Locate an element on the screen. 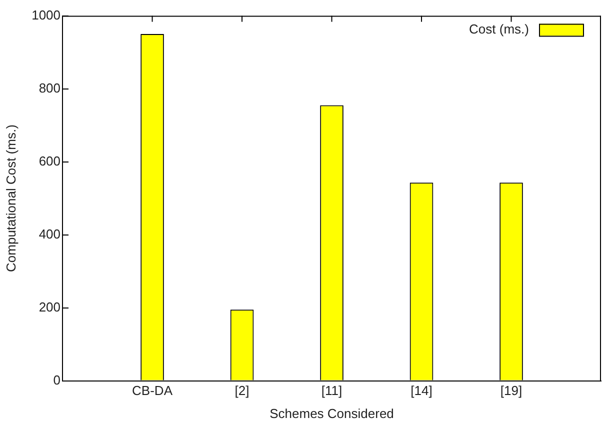 Image resolution: width=603 pixels, height=426 pixels. y-tick-label: 800 is located at coordinates (49, 88).